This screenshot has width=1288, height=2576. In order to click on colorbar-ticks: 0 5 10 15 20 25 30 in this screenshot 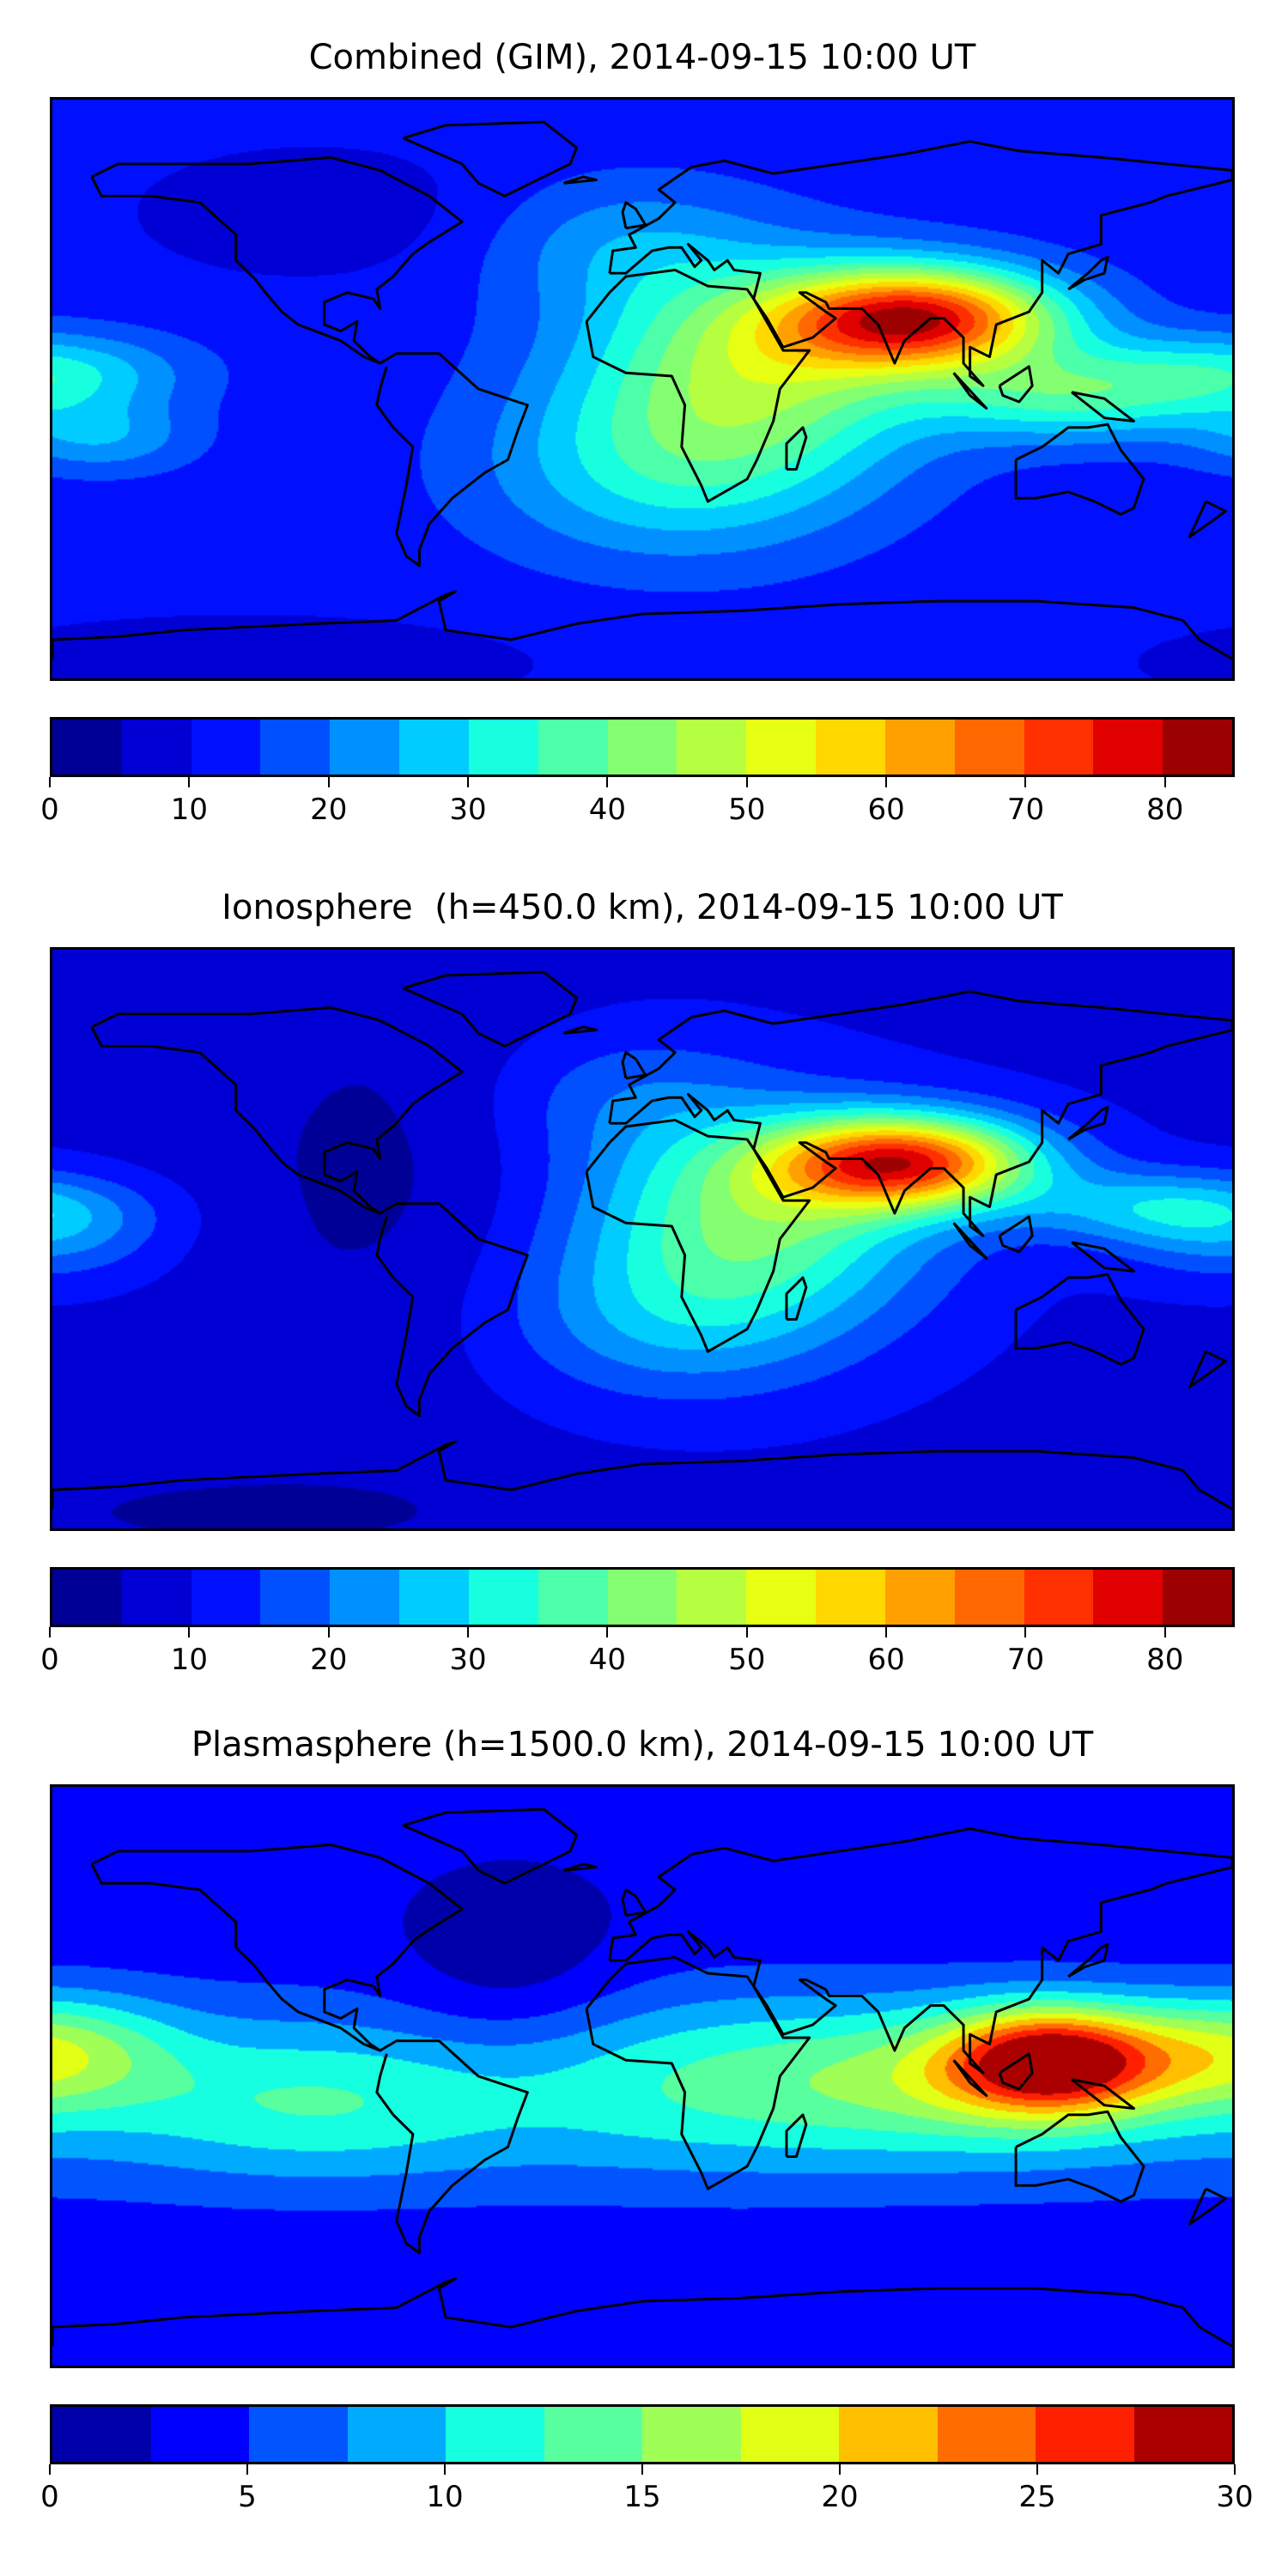, I will do `click(647, 2499)`.